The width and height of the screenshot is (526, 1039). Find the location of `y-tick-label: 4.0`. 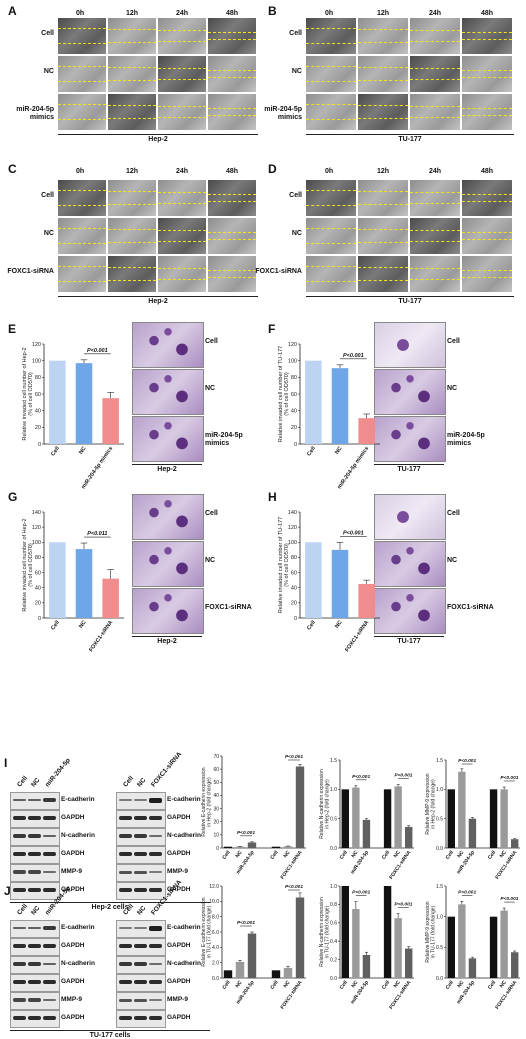

y-tick-label: 4.0 is located at coordinates (215, 948).